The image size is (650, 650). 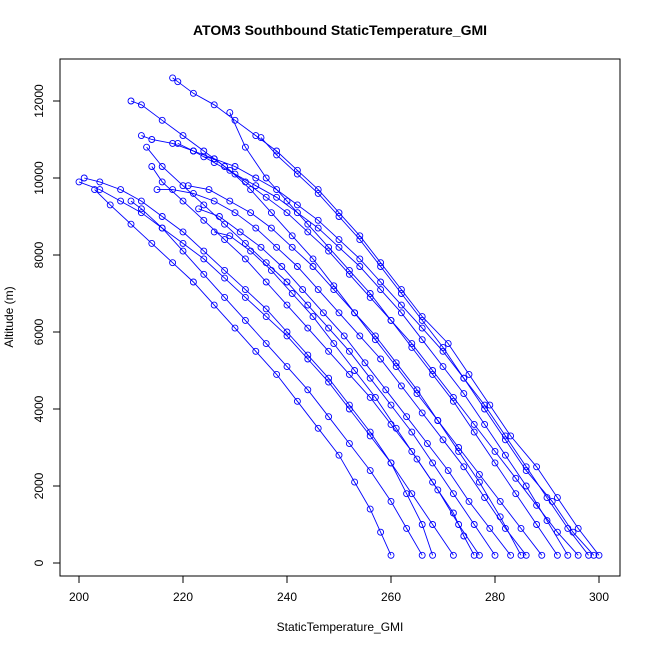 I want to click on x-tick-label: 280, so click(x=495, y=597).